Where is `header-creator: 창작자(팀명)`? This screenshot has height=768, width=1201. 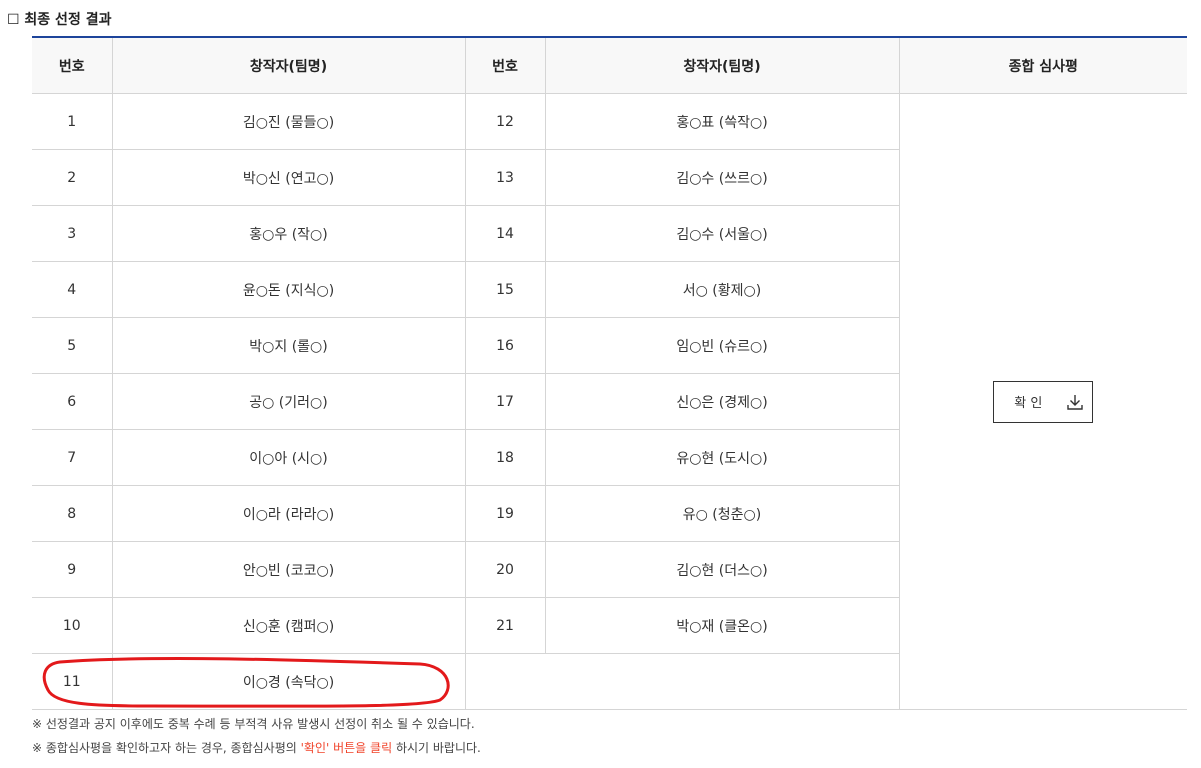
header-creator: 창작자(팀명) is located at coordinates (288, 65).